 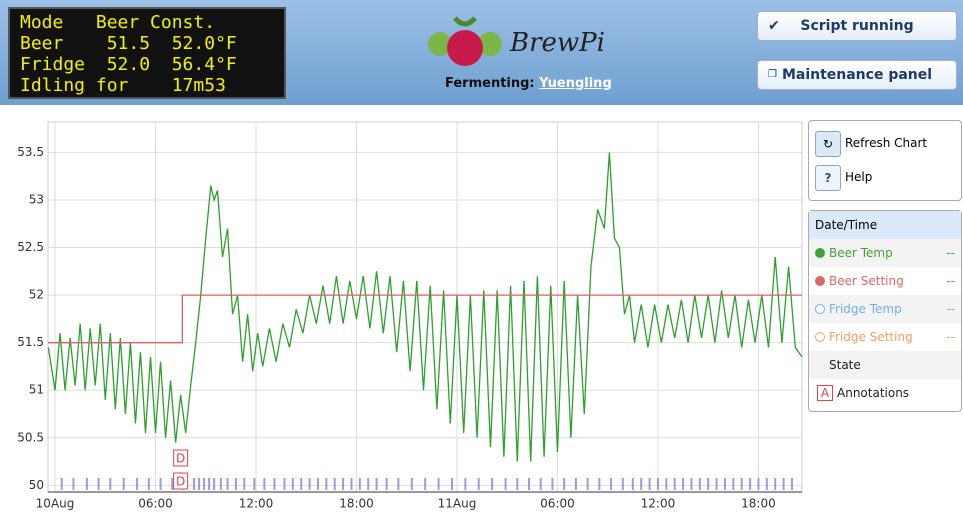 What do you see at coordinates (885, 225) in the screenshot?
I see `legend-title: Date/Time` at bounding box center [885, 225].